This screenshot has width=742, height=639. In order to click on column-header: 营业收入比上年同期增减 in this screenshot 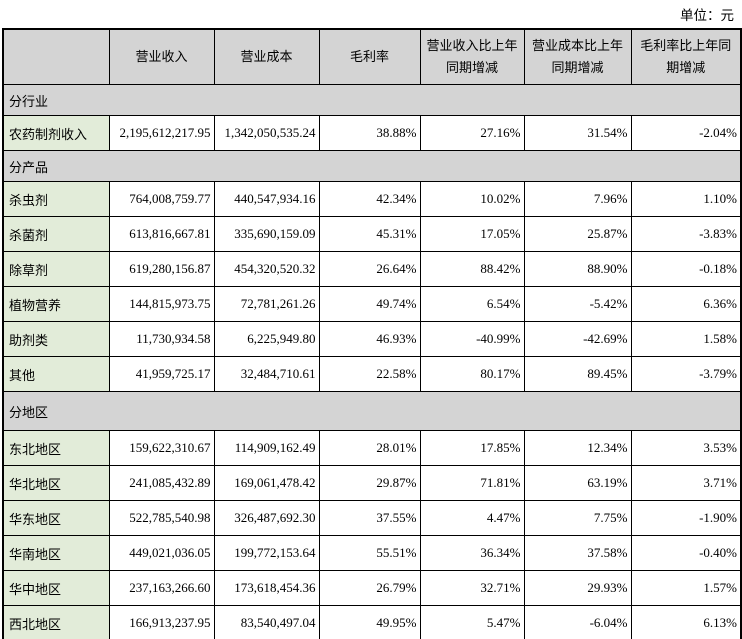, I will do `click(472, 56)`.